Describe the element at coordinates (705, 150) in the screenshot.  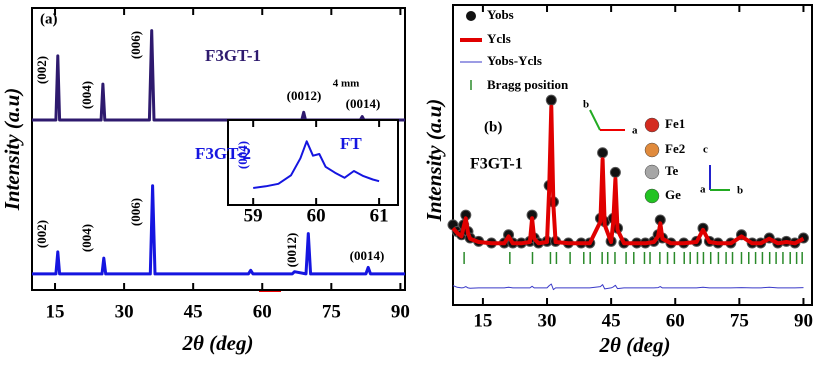
I see `axis-direction-label: c` at that location.